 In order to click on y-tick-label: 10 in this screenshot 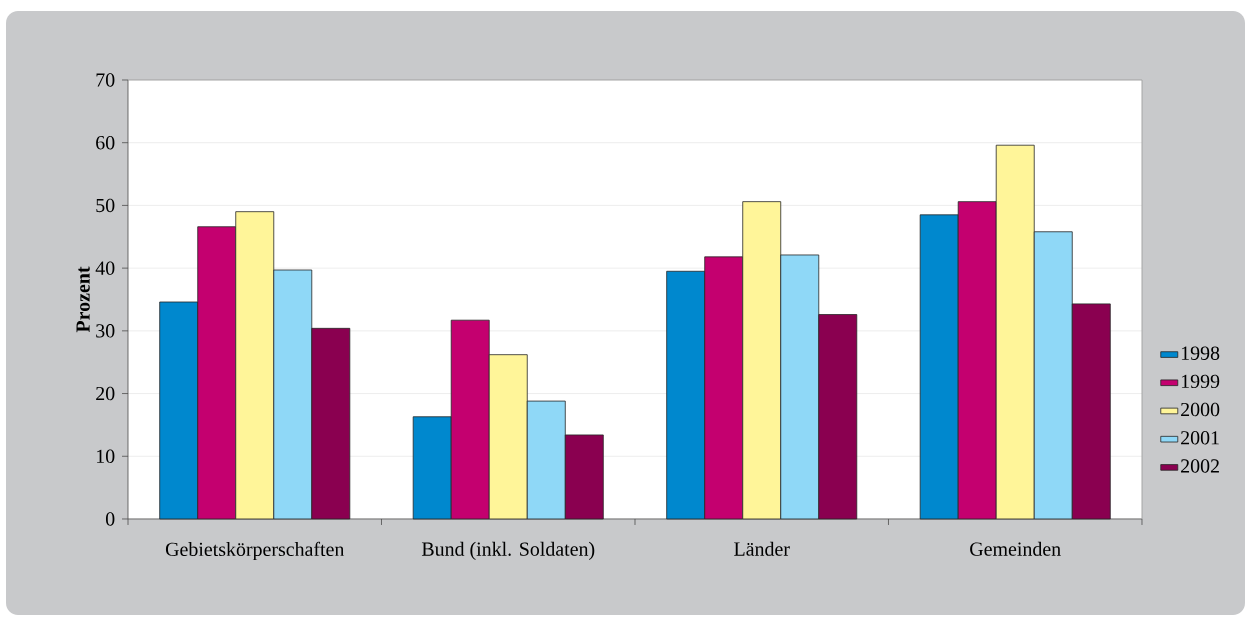, I will do `click(105, 456)`.